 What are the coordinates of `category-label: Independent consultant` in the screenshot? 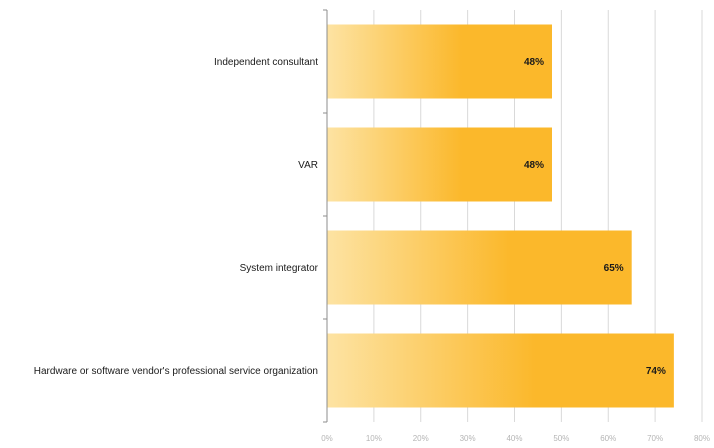 It's located at (266, 62).